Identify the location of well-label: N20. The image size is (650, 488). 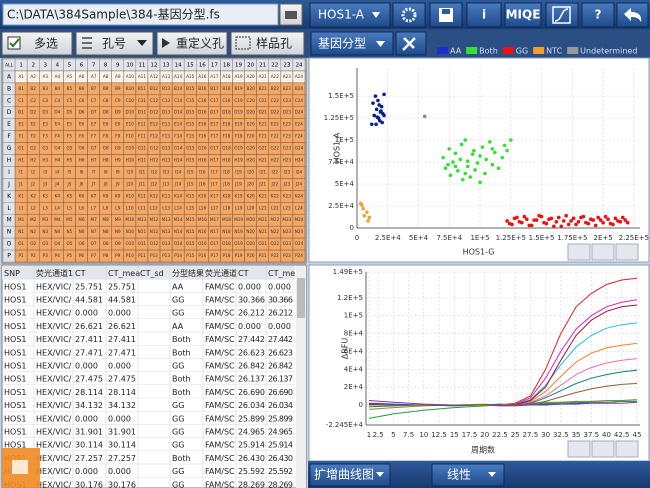
(250, 231).